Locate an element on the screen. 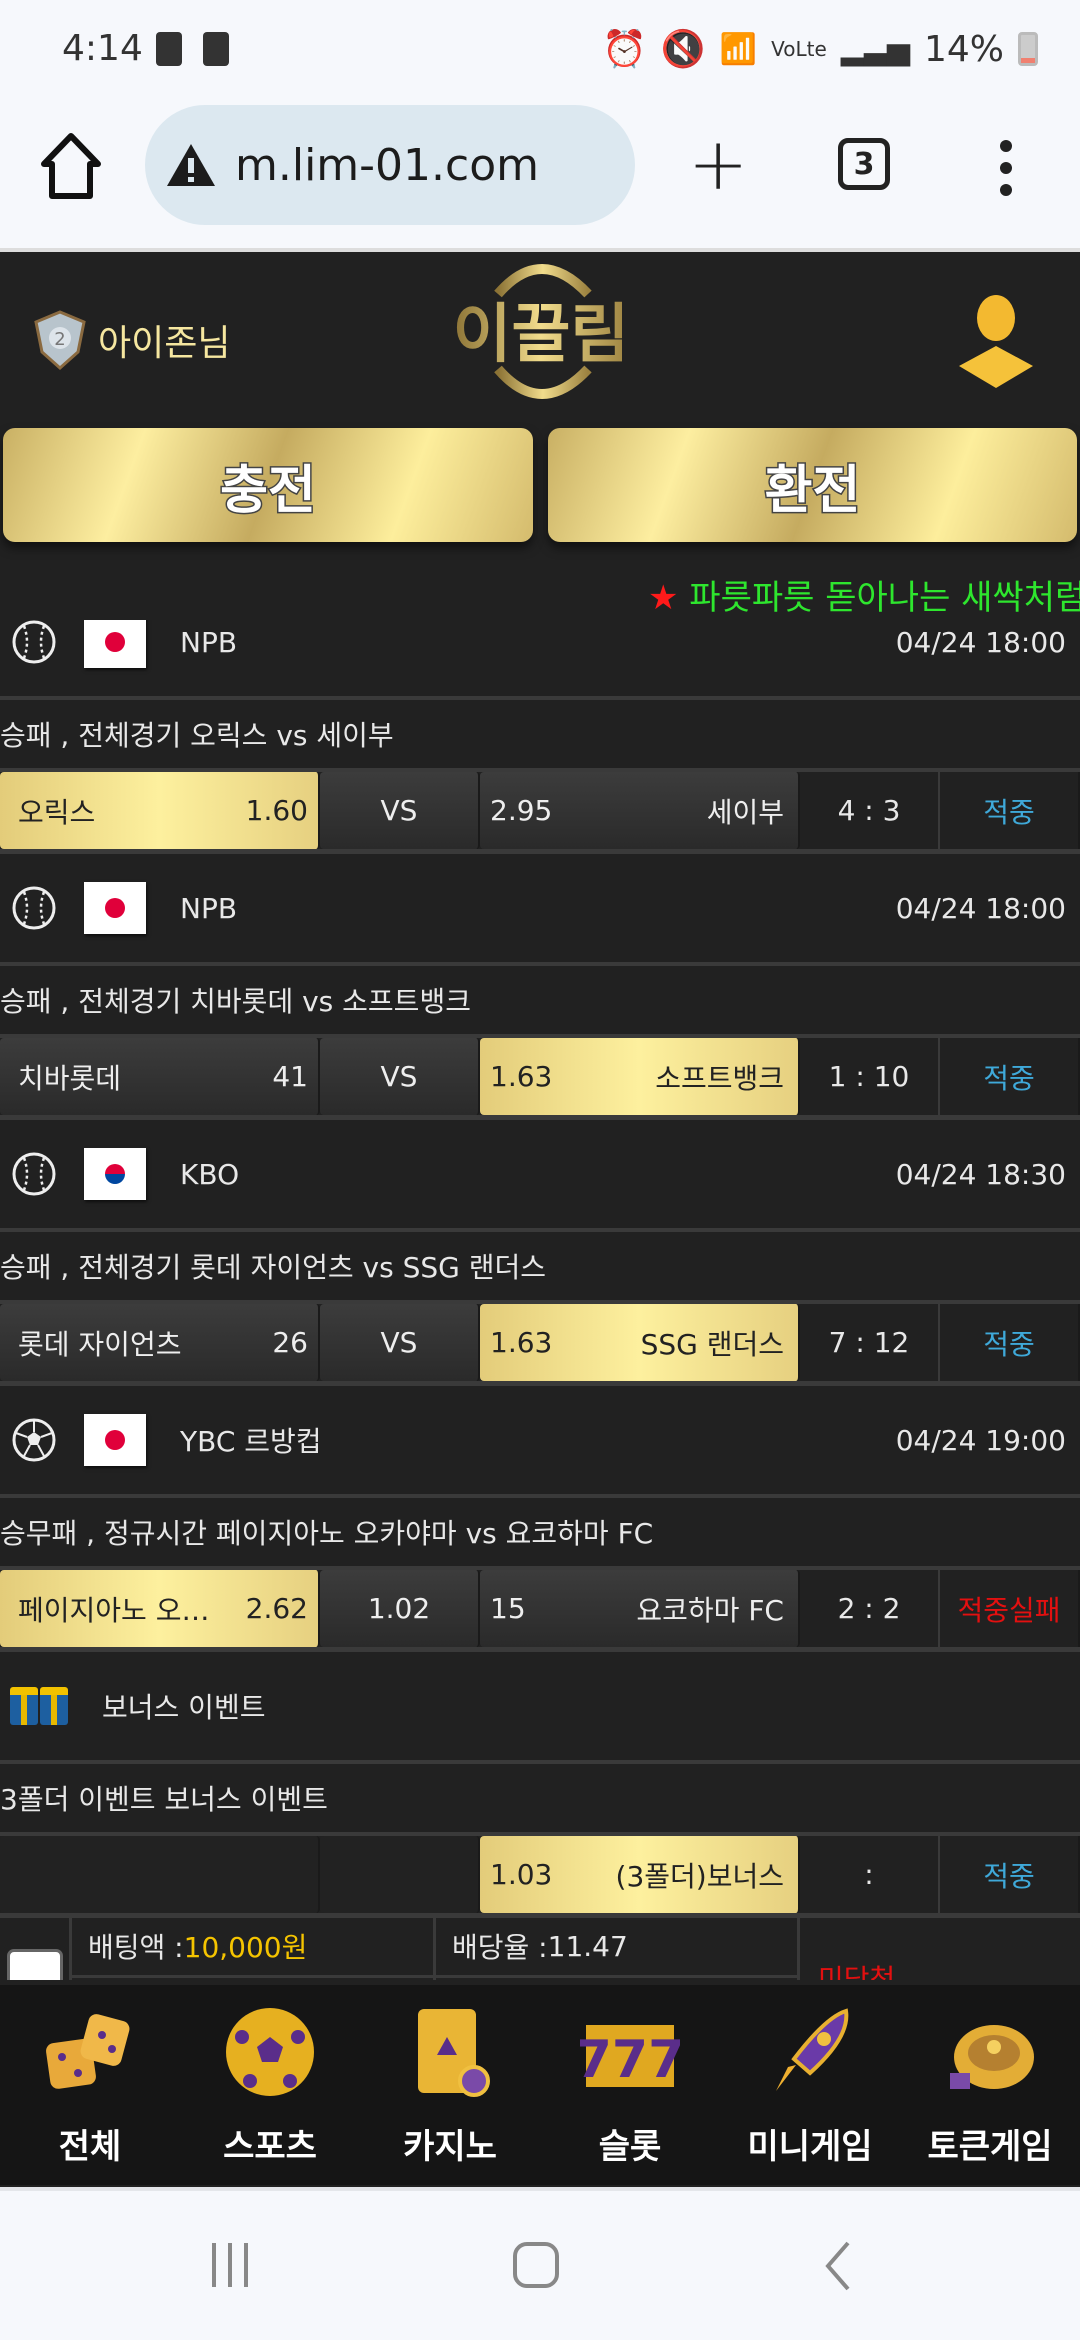 This screenshot has height=2340, width=1080. score: : is located at coordinates (869, 1874).